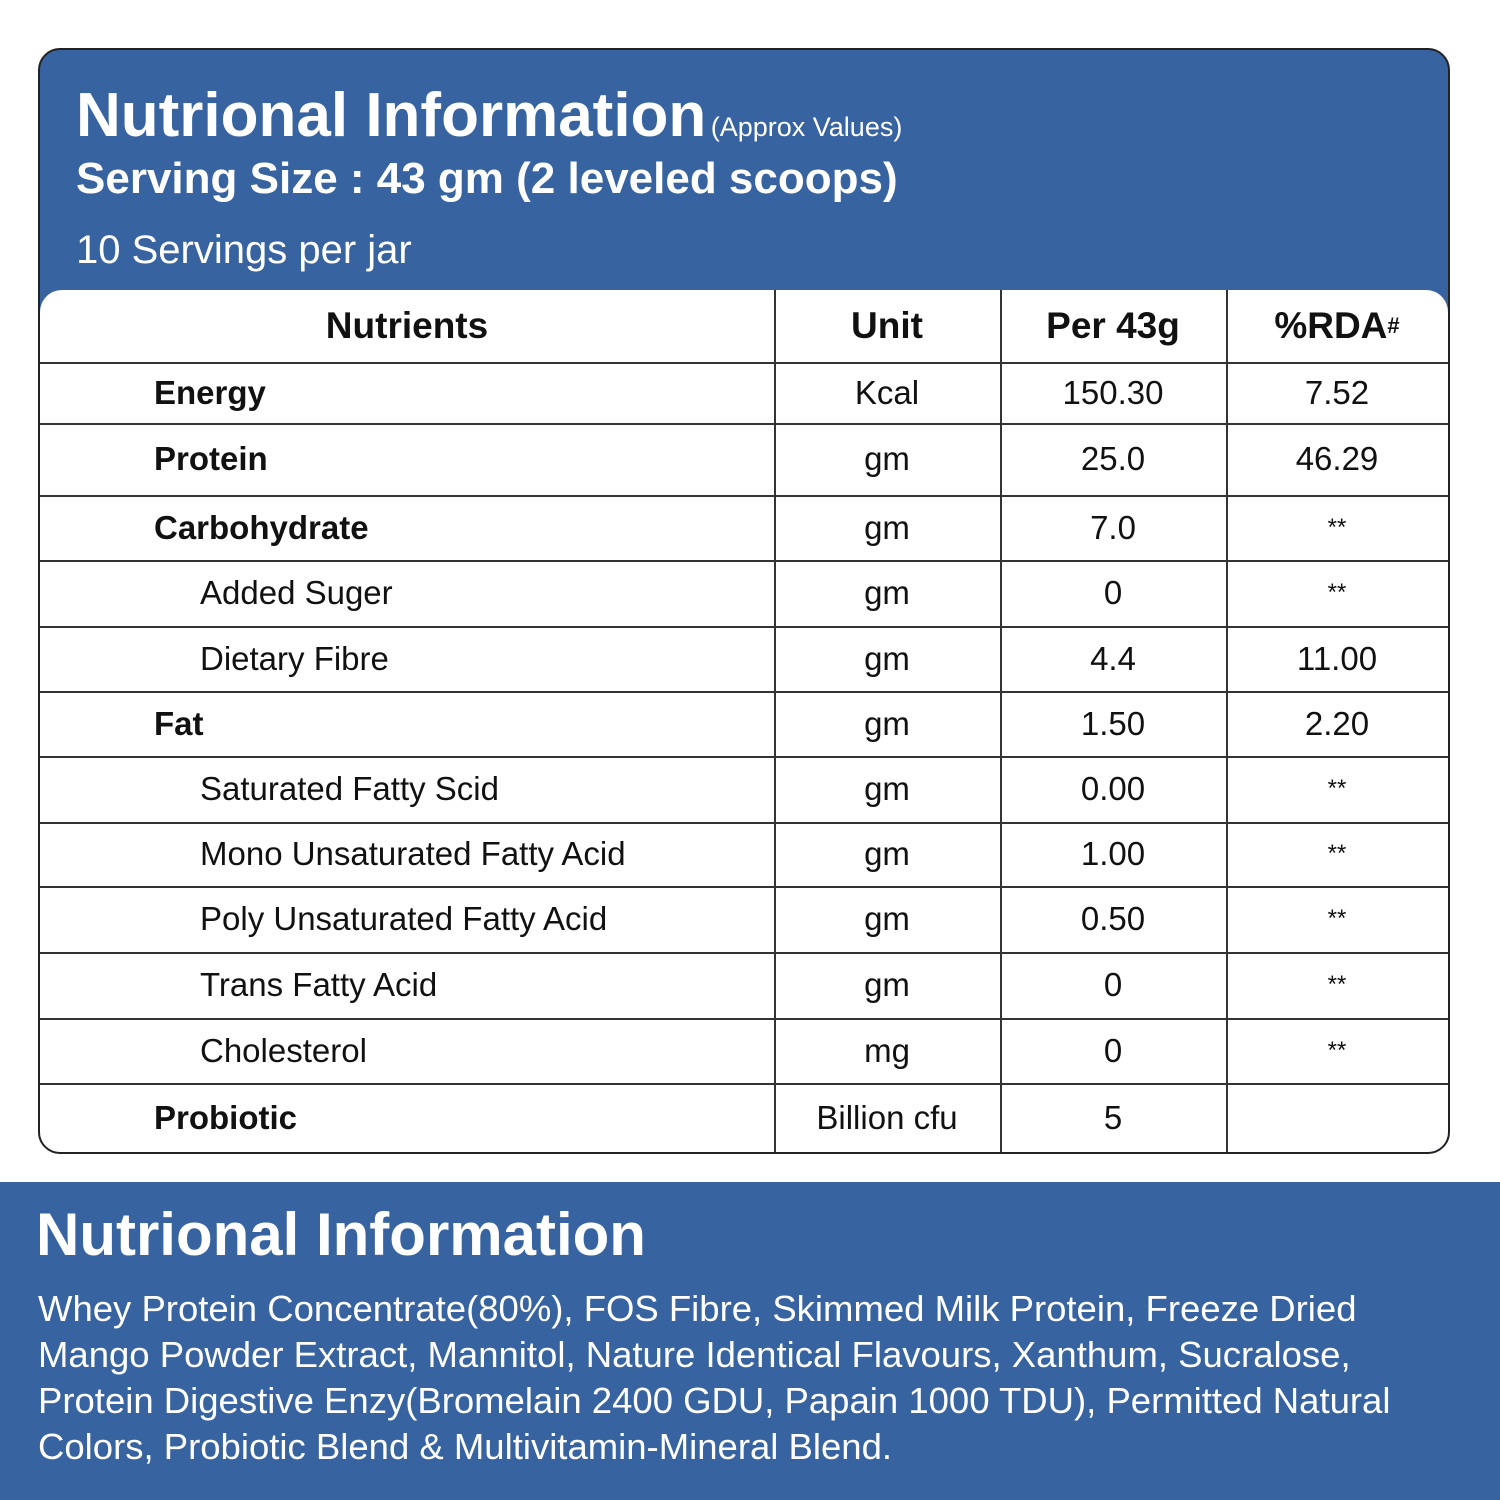 Image resolution: width=1500 pixels, height=1500 pixels. Describe the element at coordinates (294, 658) in the screenshot. I see `nutrient-name: Dietary Fibre` at that location.